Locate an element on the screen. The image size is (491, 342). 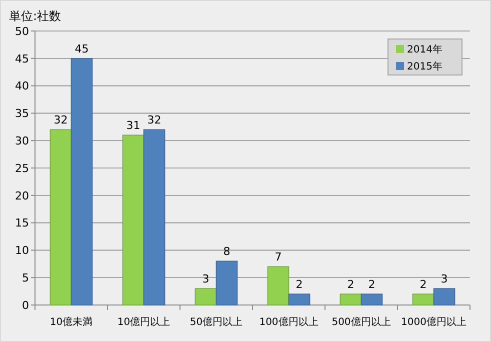
x-tick-label: 500億円以上 is located at coordinates (361, 322).